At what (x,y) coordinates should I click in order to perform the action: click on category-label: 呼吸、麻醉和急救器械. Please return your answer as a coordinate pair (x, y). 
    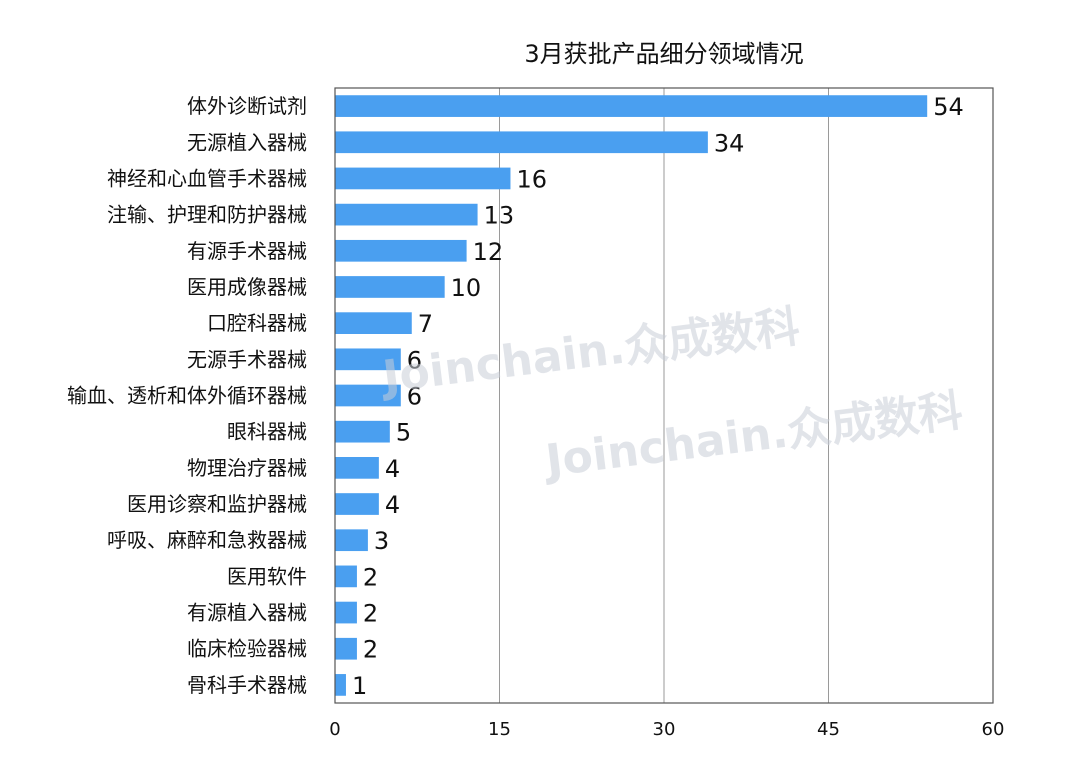
    Looking at the image, I should click on (207, 540).